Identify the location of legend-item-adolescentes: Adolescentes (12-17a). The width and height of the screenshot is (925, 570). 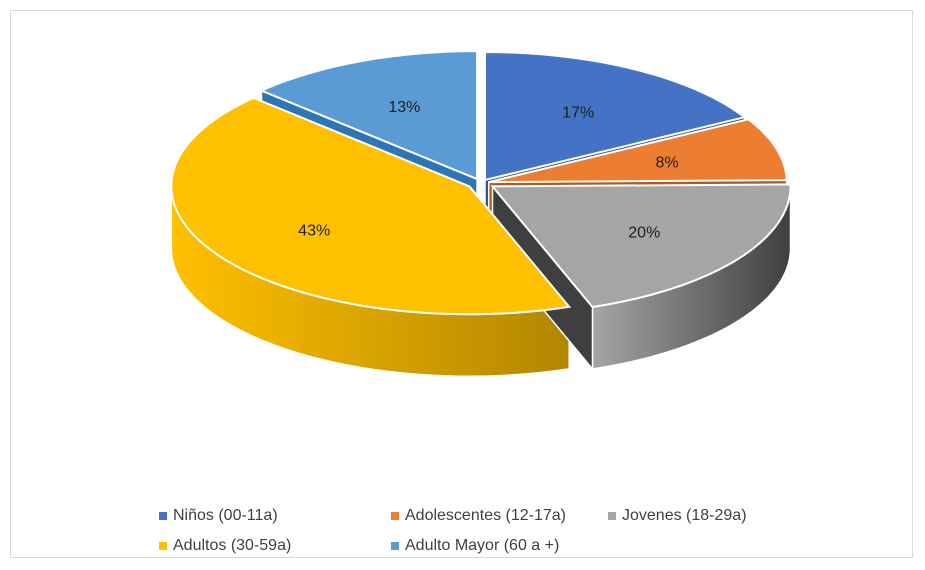
(499, 516).